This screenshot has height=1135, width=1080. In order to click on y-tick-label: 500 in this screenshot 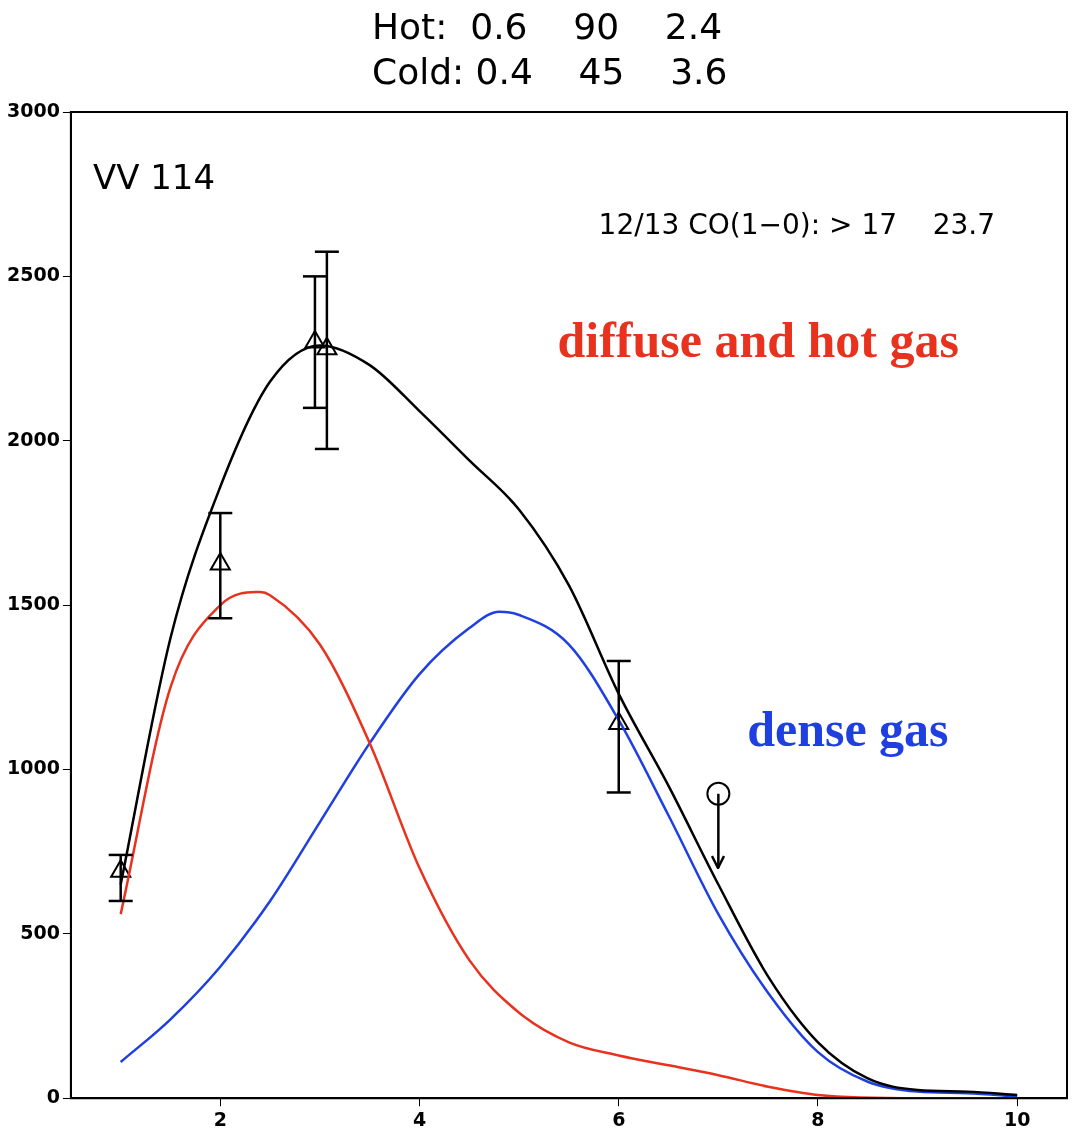, I will do `click(40, 931)`.